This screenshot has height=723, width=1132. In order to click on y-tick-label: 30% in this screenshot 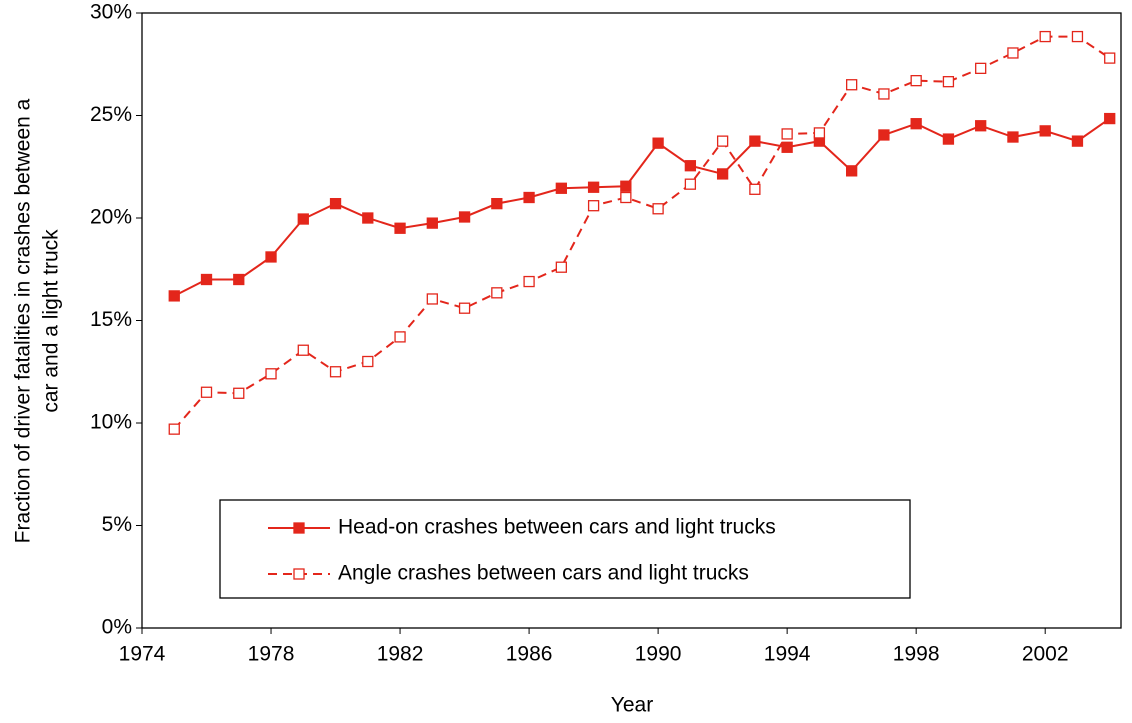, I will do `click(111, 12)`.